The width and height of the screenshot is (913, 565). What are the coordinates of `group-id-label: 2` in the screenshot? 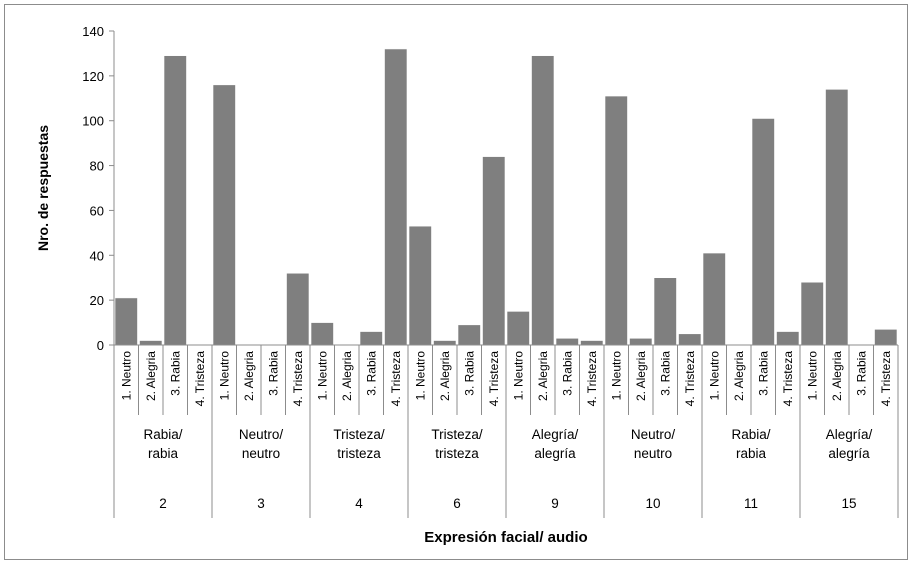 It's located at (163, 503).